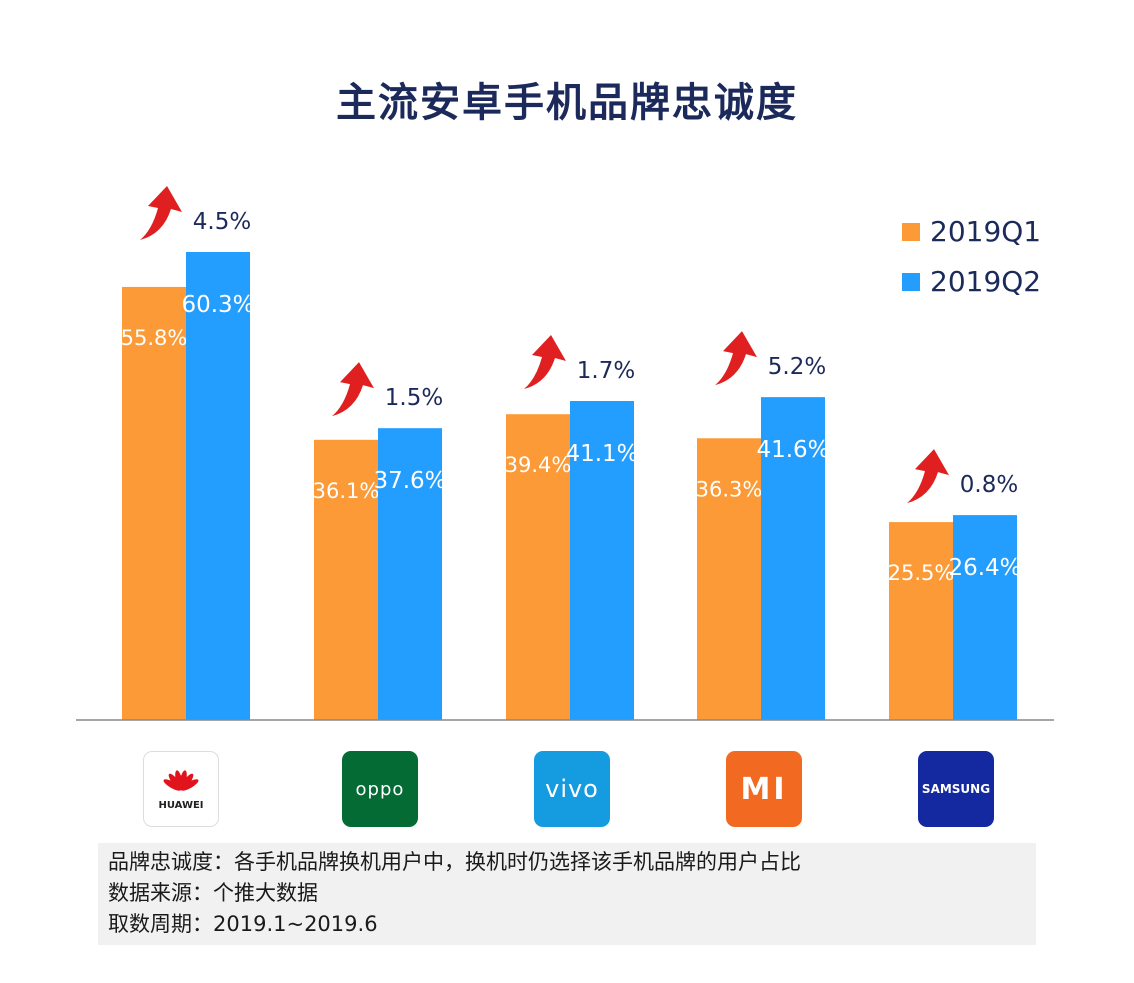 The image size is (1134, 983). What do you see at coordinates (567, 103) in the screenshot?
I see `chart-title: 主流安卓手机品牌忠诚度` at bounding box center [567, 103].